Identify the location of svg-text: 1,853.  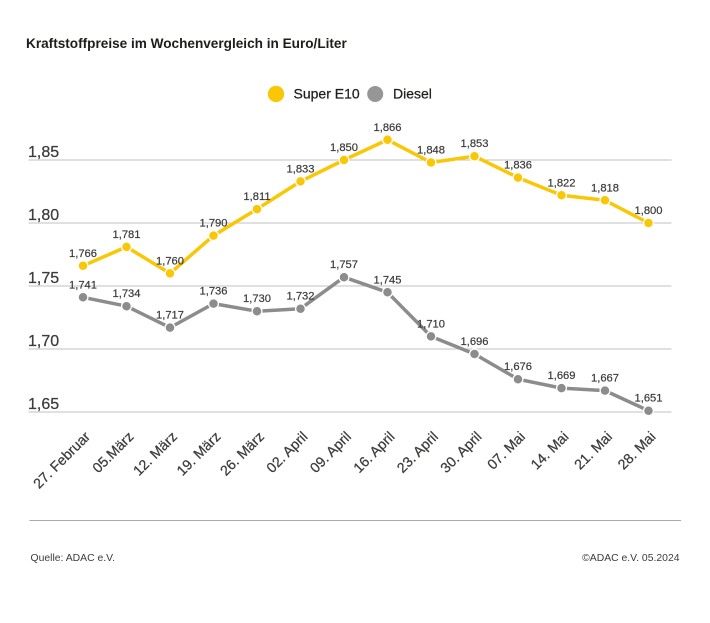
(475, 144).